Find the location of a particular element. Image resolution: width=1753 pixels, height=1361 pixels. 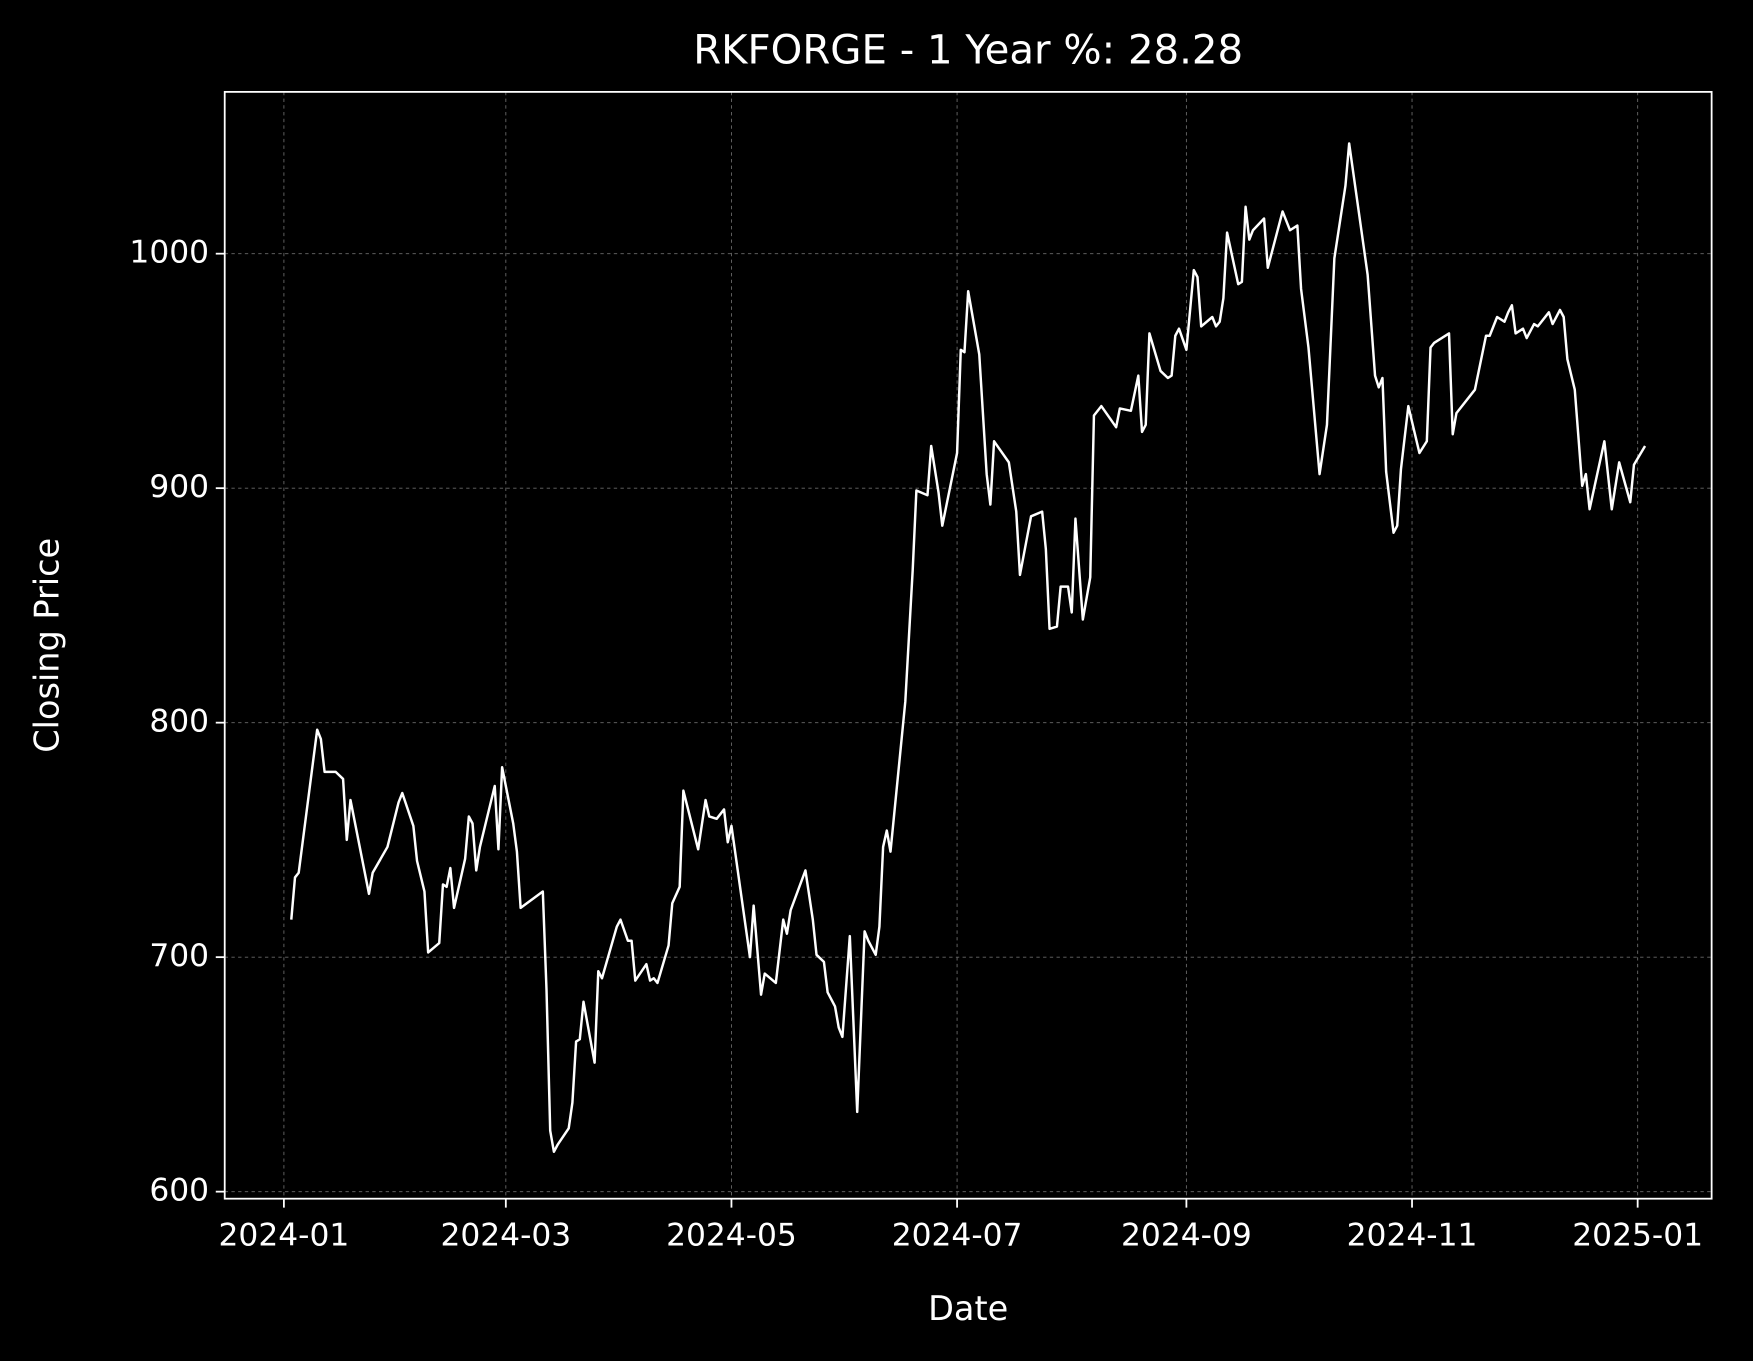

x-tick-label: 2024-03 is located at coordinates (505, 1236).